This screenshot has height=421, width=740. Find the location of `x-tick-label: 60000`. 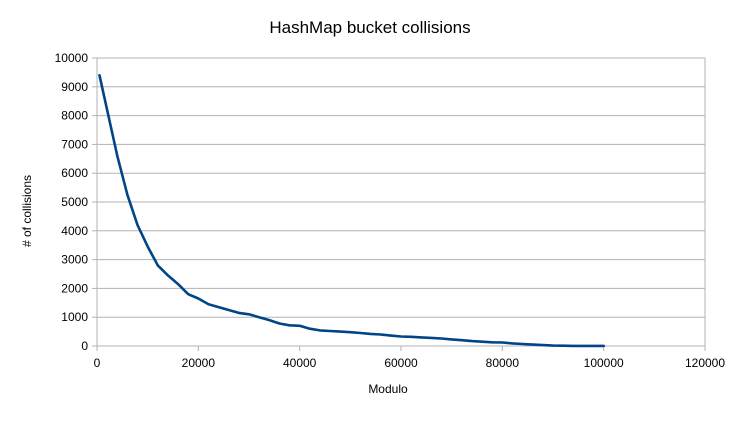

x-tick-label: 60000 is located at coordinates (401, 363).